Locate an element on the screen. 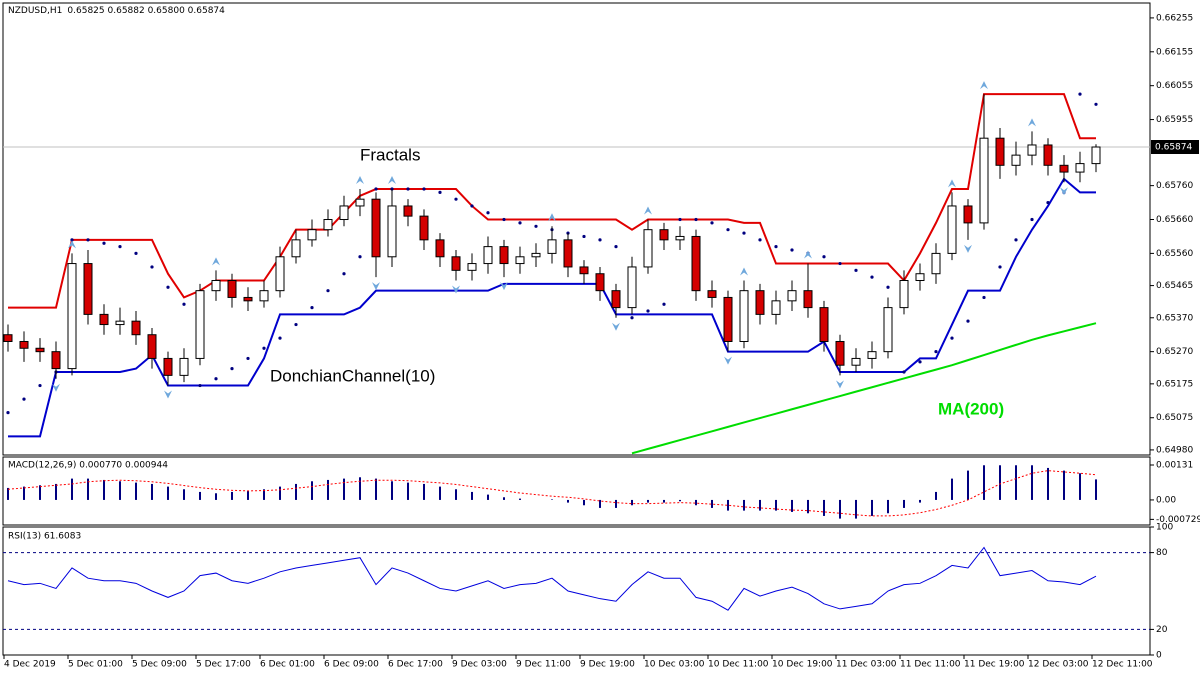  x-tick-label: 6 Dec 17:00 is located at coordinates (415, 665).